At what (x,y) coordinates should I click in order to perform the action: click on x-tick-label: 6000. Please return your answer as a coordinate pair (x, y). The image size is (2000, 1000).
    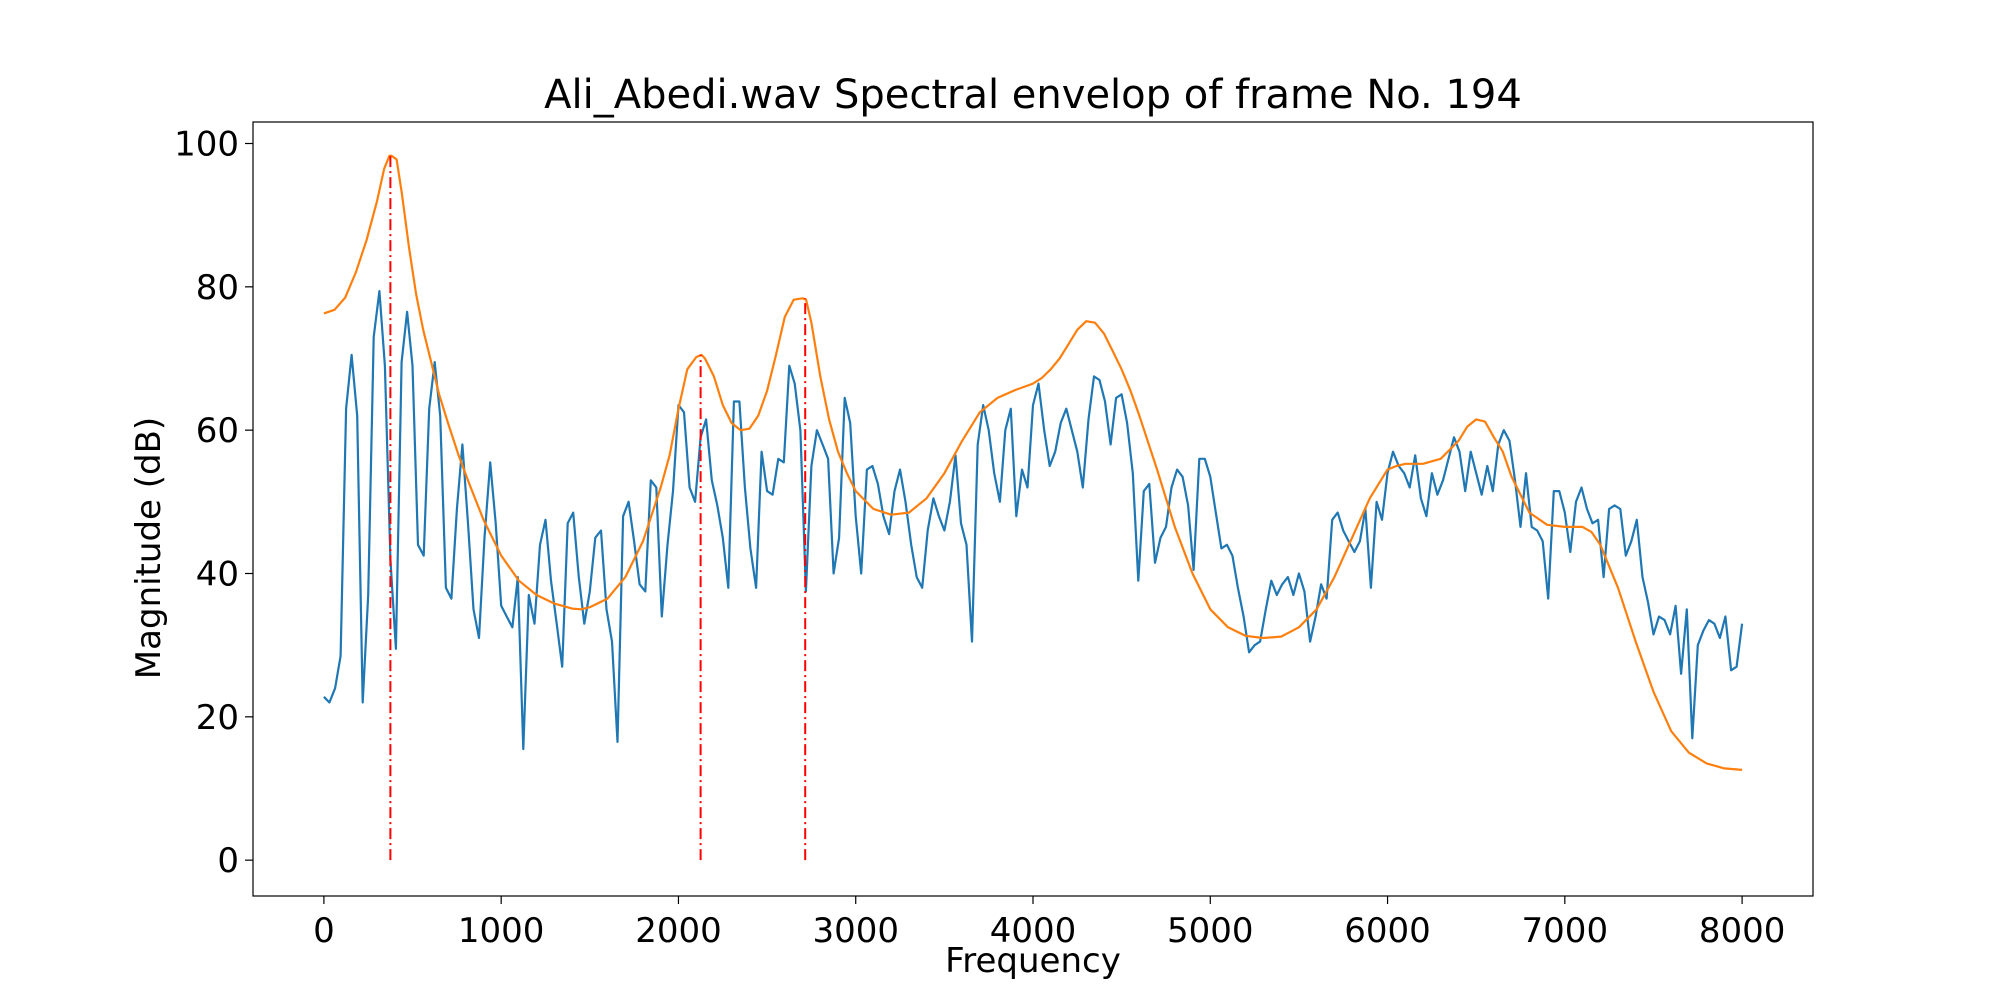
    Looking at the image, I should click on (1387, 931).